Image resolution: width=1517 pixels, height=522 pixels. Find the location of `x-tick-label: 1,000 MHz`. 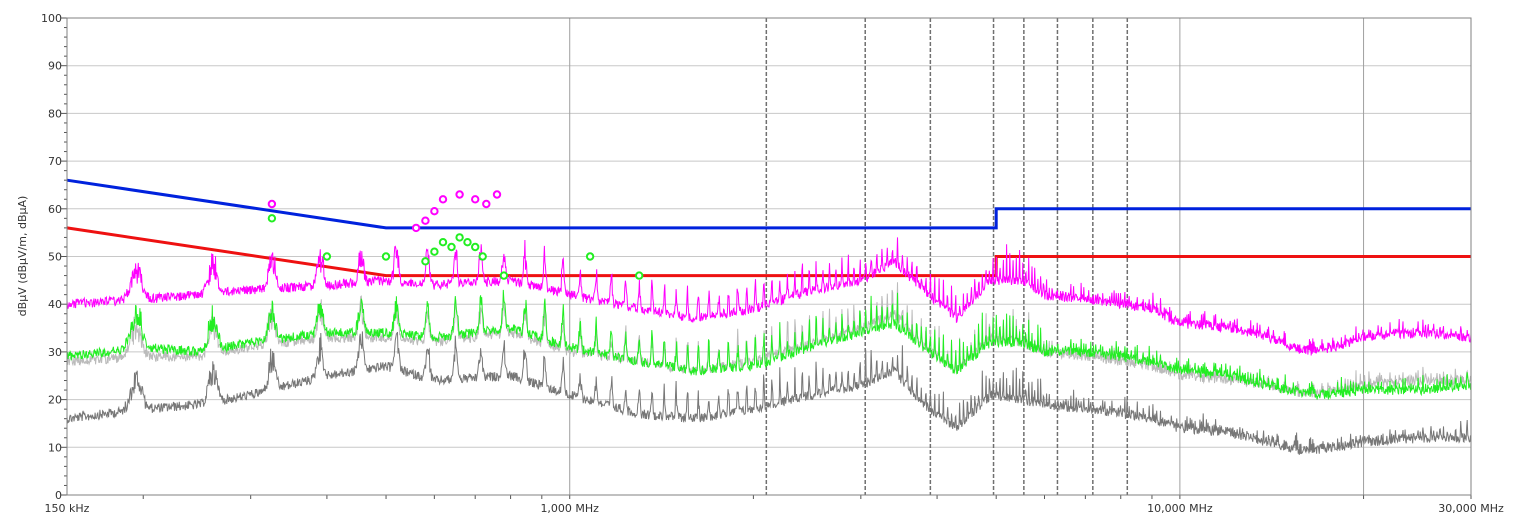

x-tick-label: 1,000 MHz is located at coordinates (569, 508).